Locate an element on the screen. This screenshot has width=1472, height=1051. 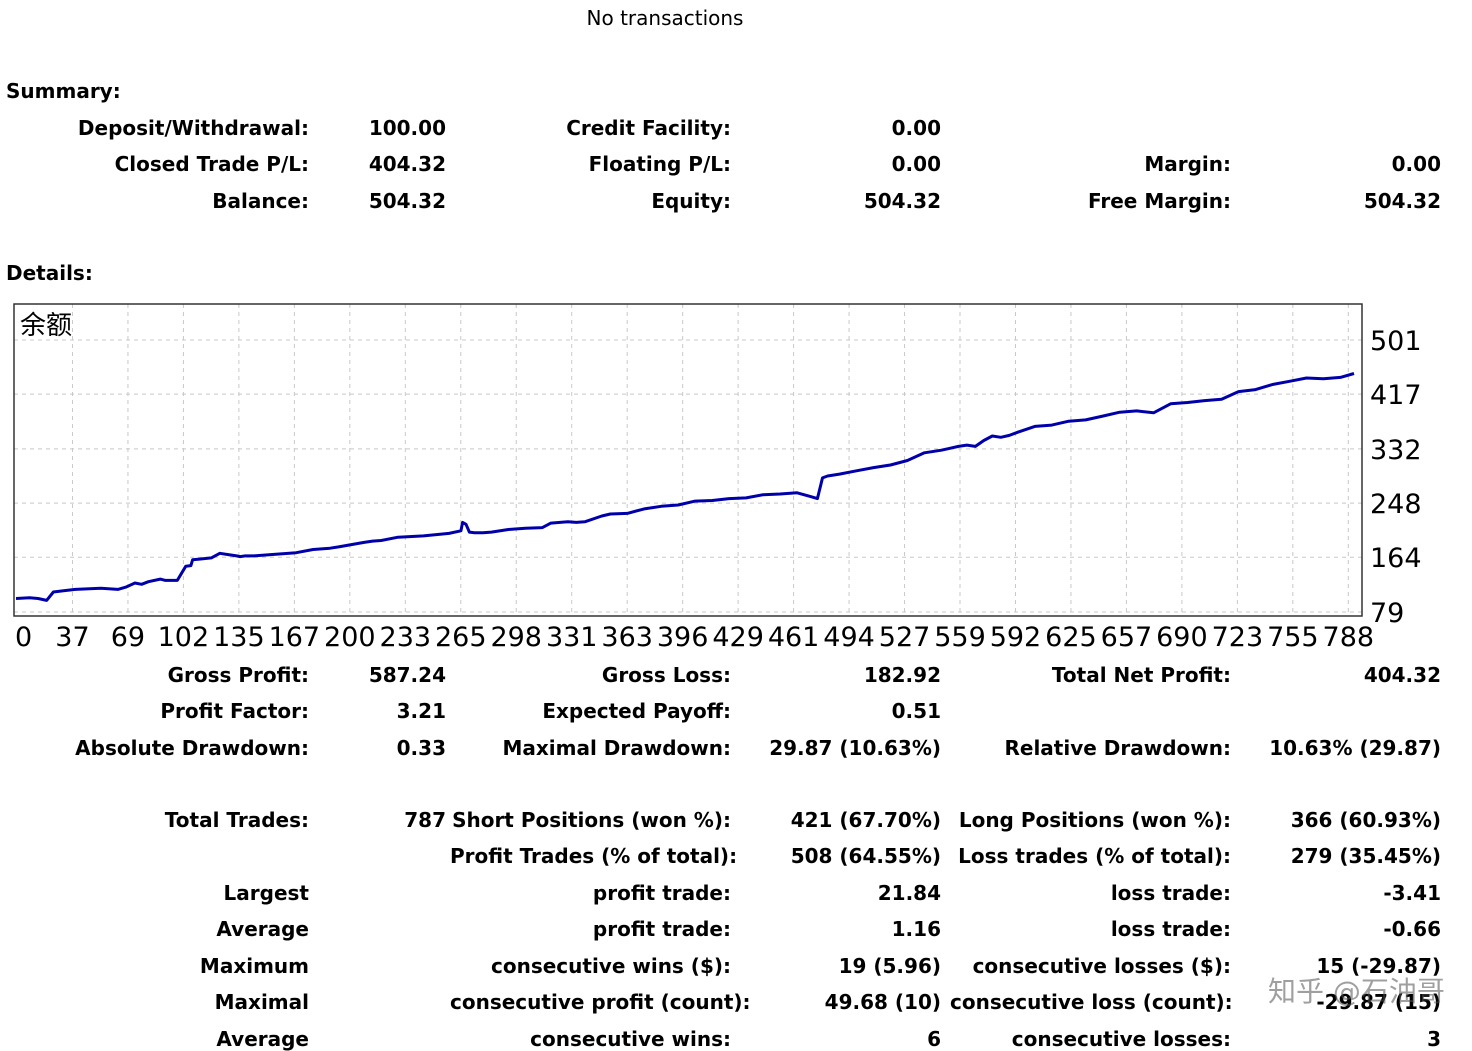
relative-drawdown-label: Relative Drawdown: is located at coordinates (1117, 748).